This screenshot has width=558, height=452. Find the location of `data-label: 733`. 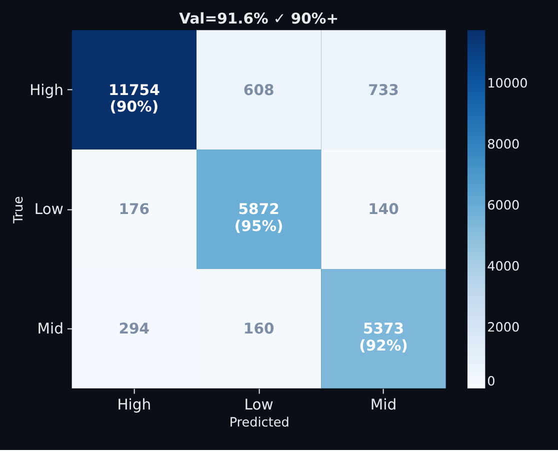

data-label: 733 is located at coordinates (383, 90).